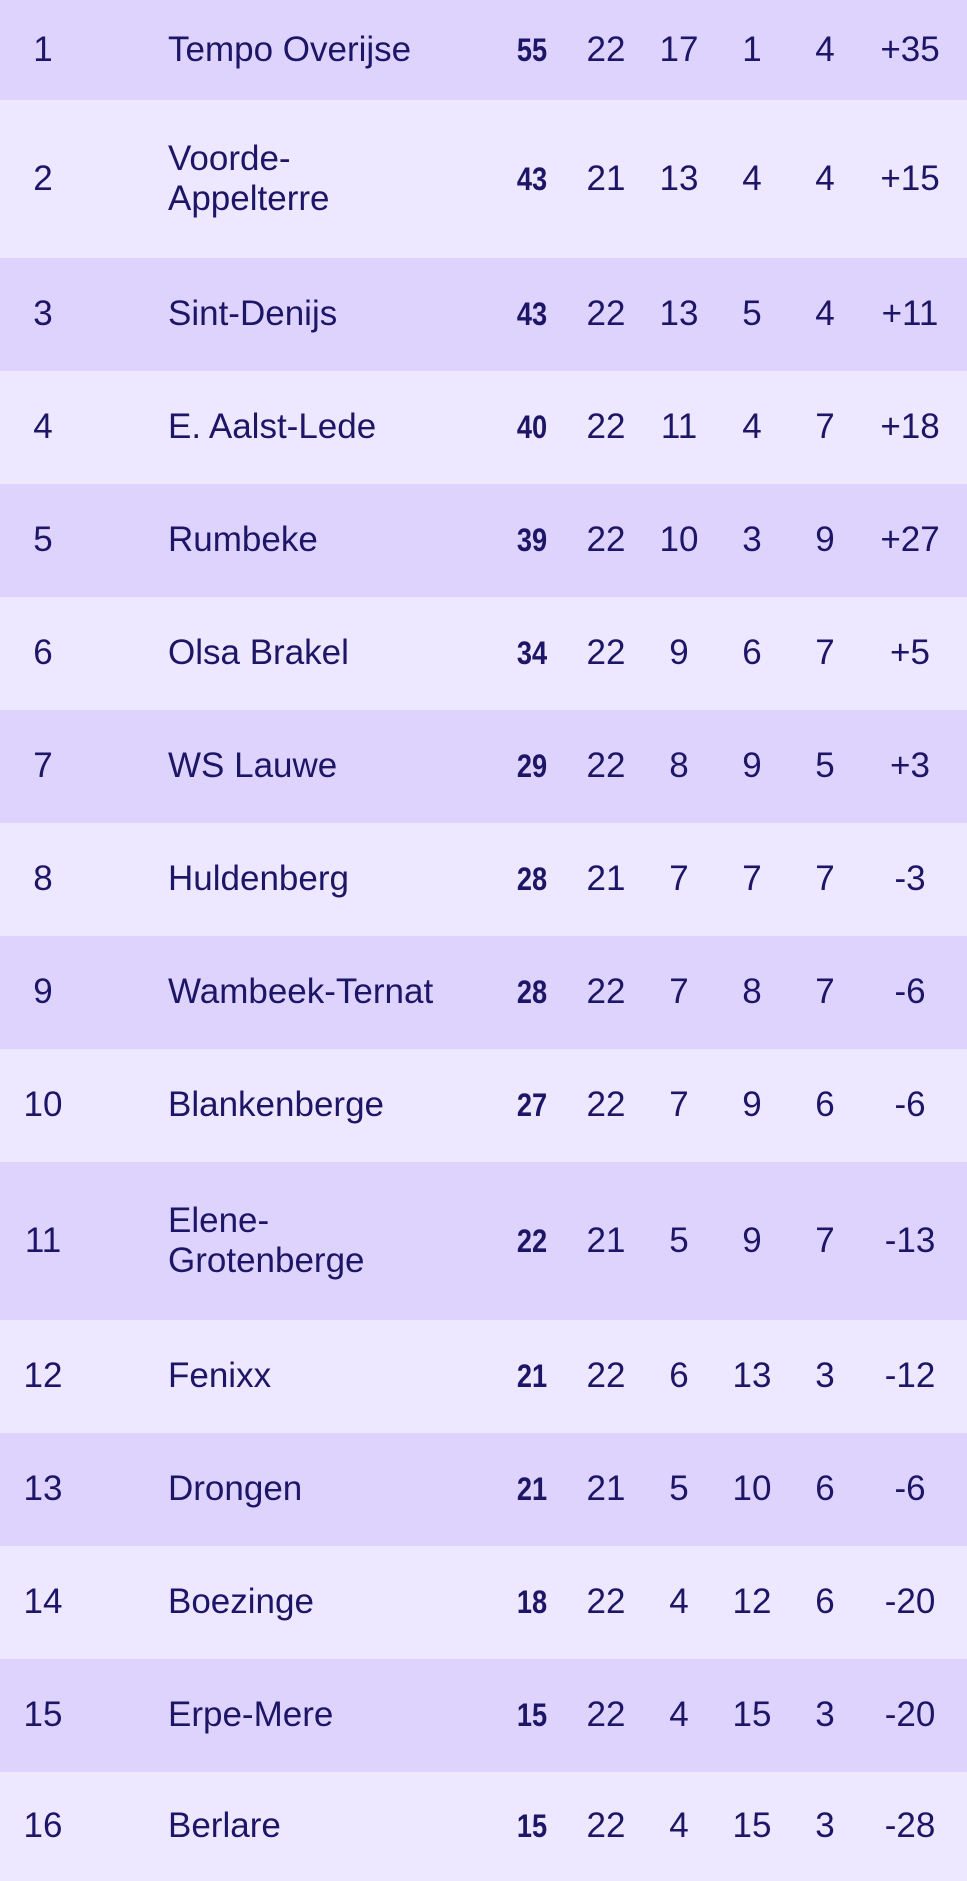 This screenshot has height=1881, width=967. What do you see at coordinates (483, 540) in the screenshot?
I see `table-row: 5 Rumbeke 39 22 10 3 9 +27` at bounding box center [483, 540].